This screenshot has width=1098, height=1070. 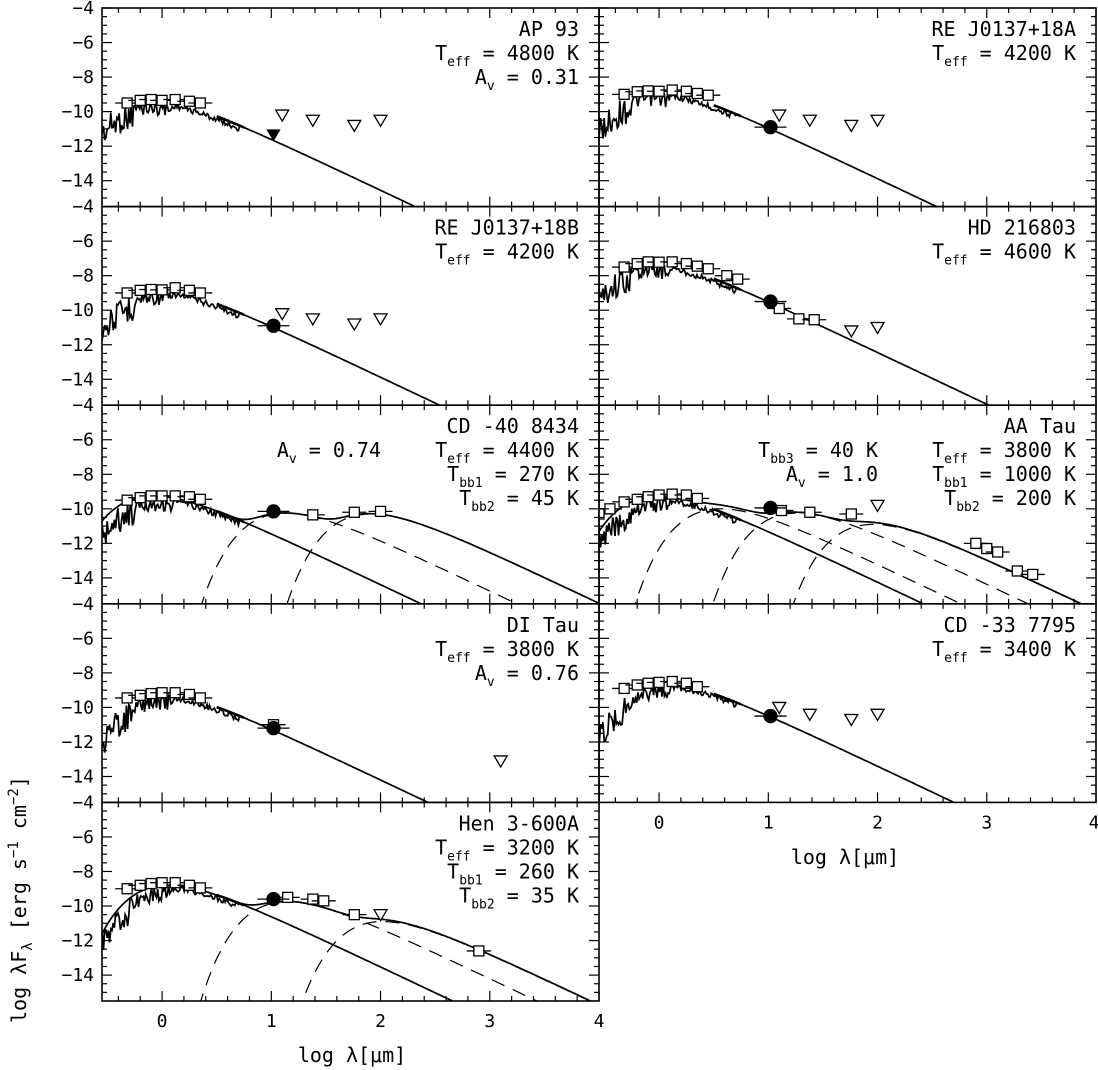 What do you see at coordinates (507, 228) in the screenshot?
I see `panel-annotation: RE J0137+18B` at bounding box center [507, 228].